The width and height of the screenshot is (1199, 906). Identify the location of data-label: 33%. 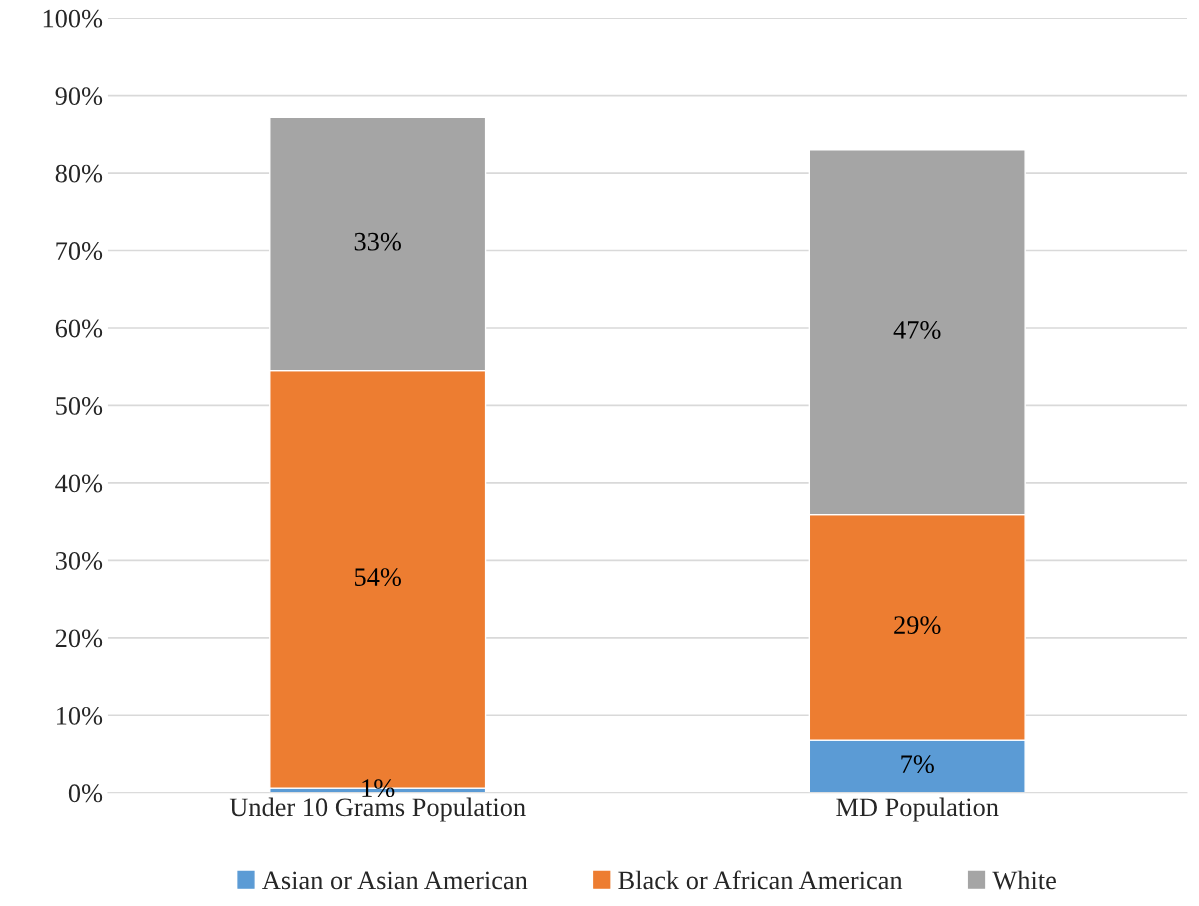
(377, 241).